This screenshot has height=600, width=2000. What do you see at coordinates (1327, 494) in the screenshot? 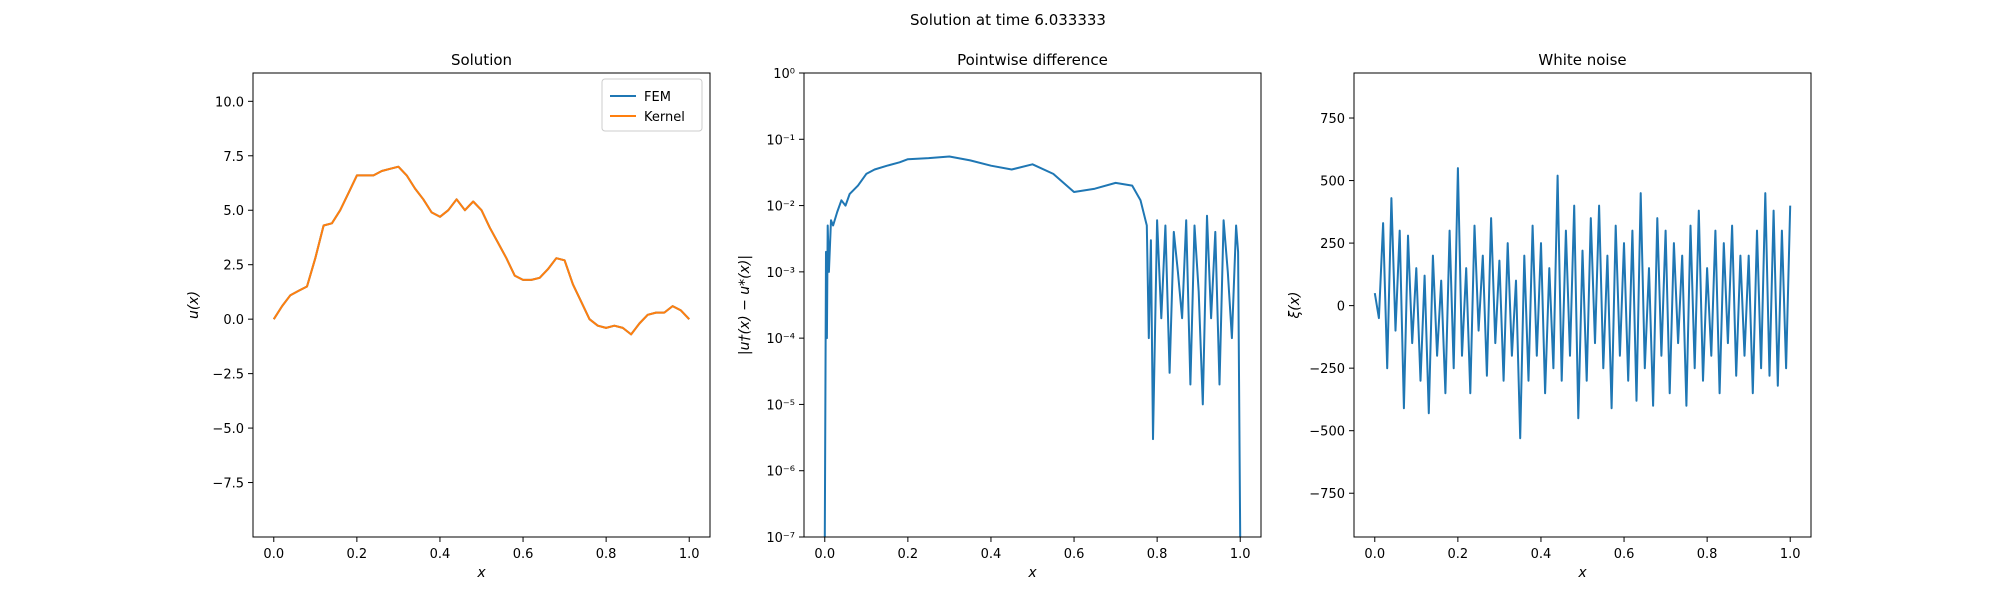
I see `panel-white-noise-y-tick-label: −750` at bounding box center [1327, 494].